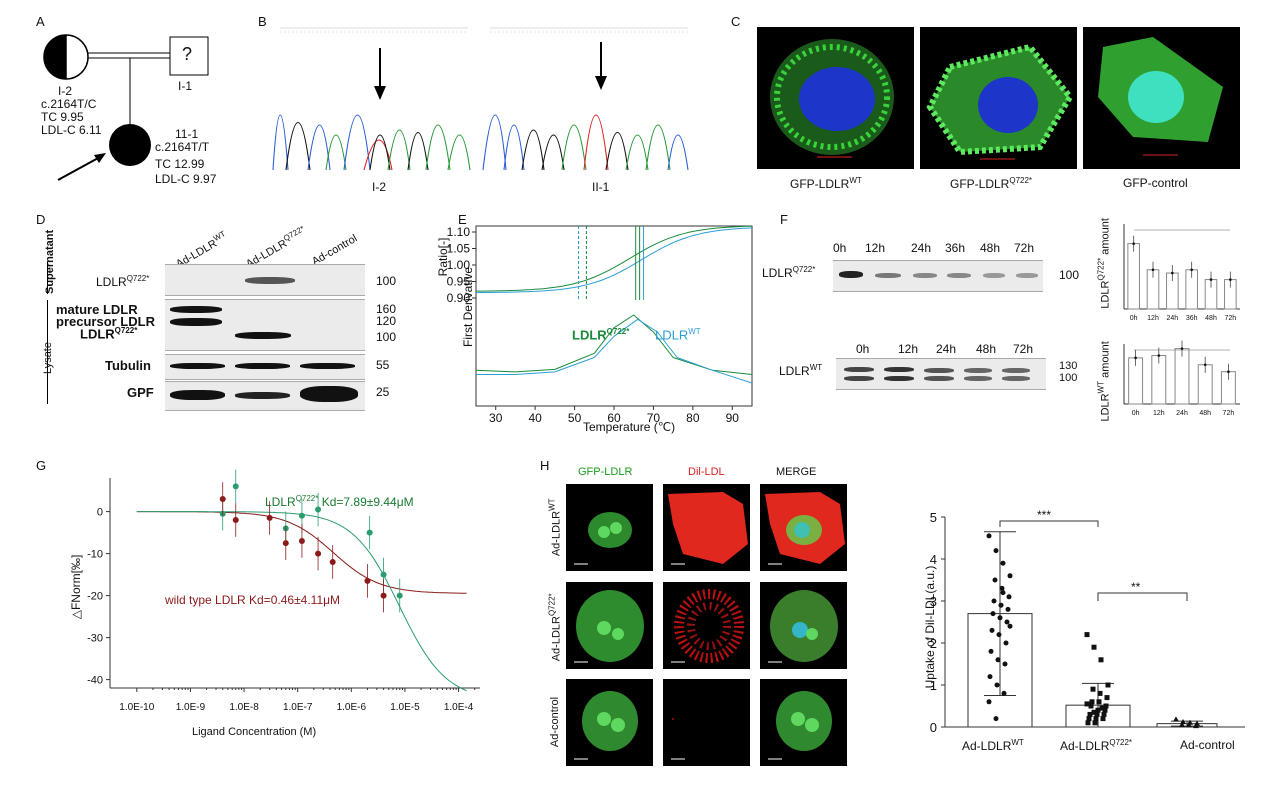  What do you see at coordinates (545, 465) in the screenshot?
I see `panel-letter-h: H` at bounding box center [545, 465].